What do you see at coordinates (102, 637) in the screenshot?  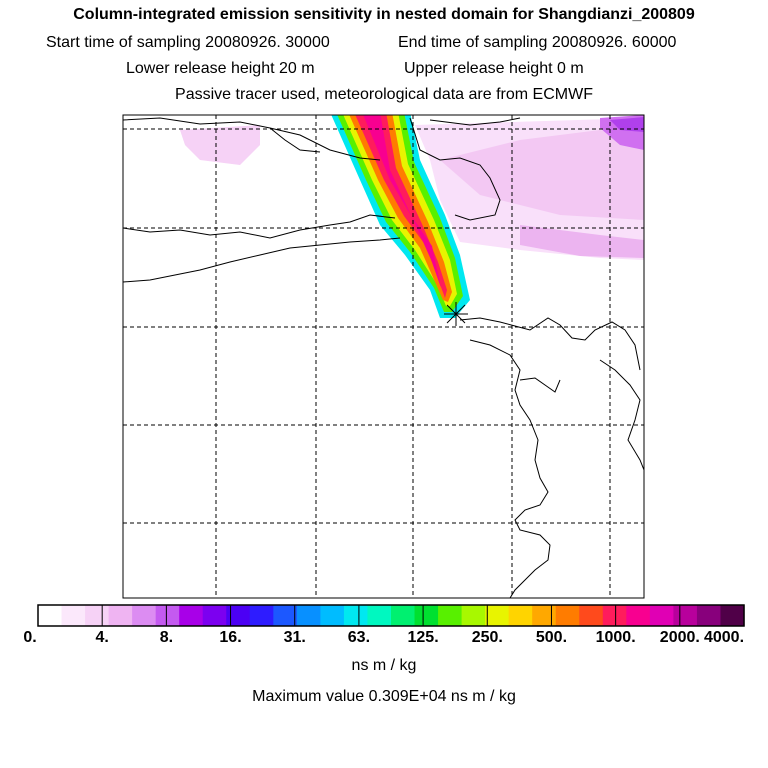 I see `colorbar-tick-label: 4.` at bounding box center [102, 637].